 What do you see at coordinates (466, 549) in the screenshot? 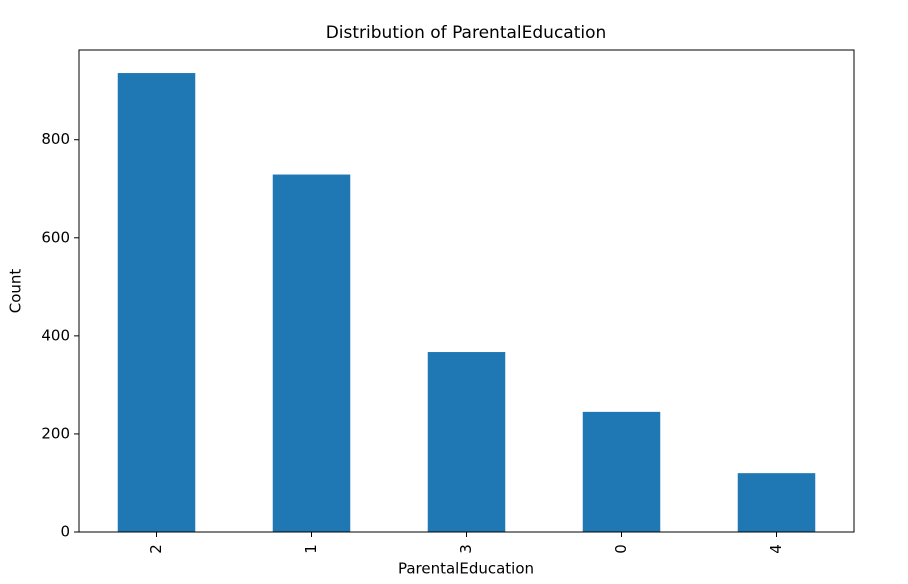
I see `x-tick-label: 3` at bounding box center [466, 549].